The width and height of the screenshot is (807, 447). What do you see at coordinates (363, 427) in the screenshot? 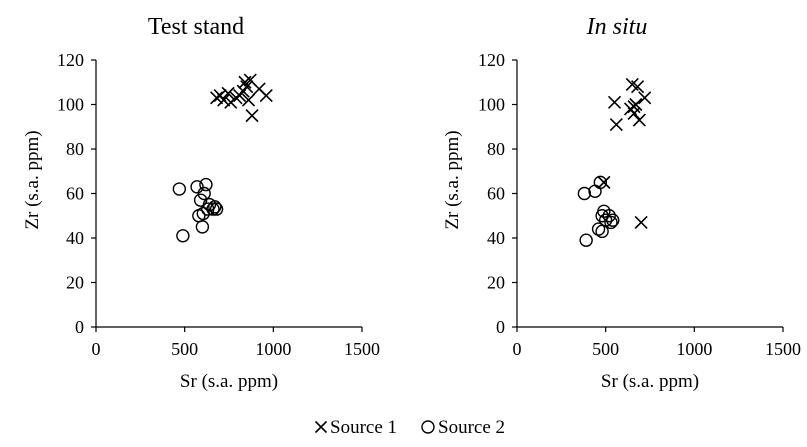
I see `legend-label: Source 1` at bounding box center [363, 427].